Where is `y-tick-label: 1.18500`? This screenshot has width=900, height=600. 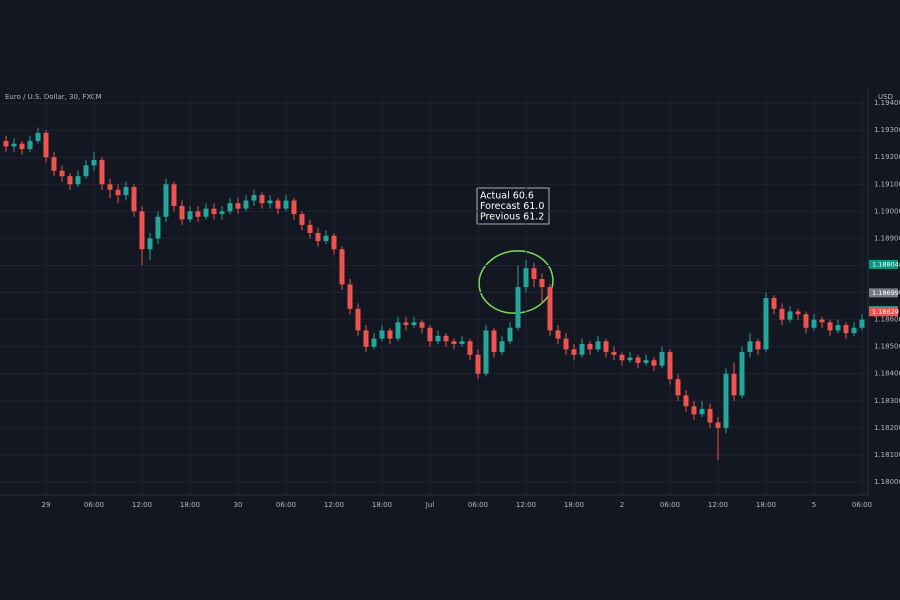
y-tick-label: 1.18500 is located at coordinates (887, 347).